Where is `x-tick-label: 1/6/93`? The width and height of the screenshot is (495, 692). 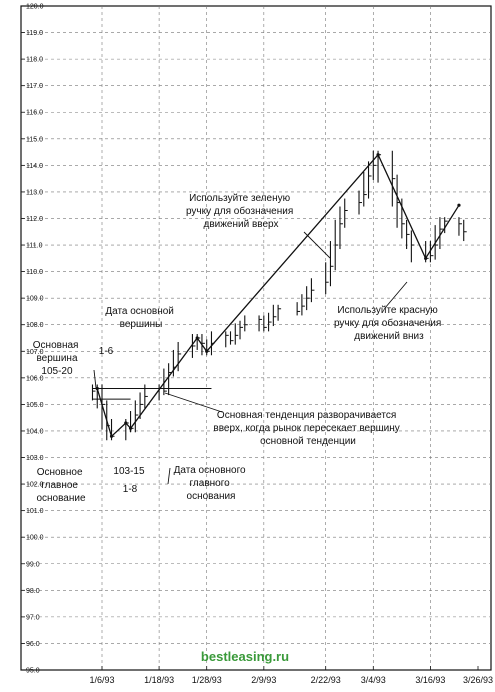
x-tick-label: 1/6/93 is located at coordinates (101, 680).